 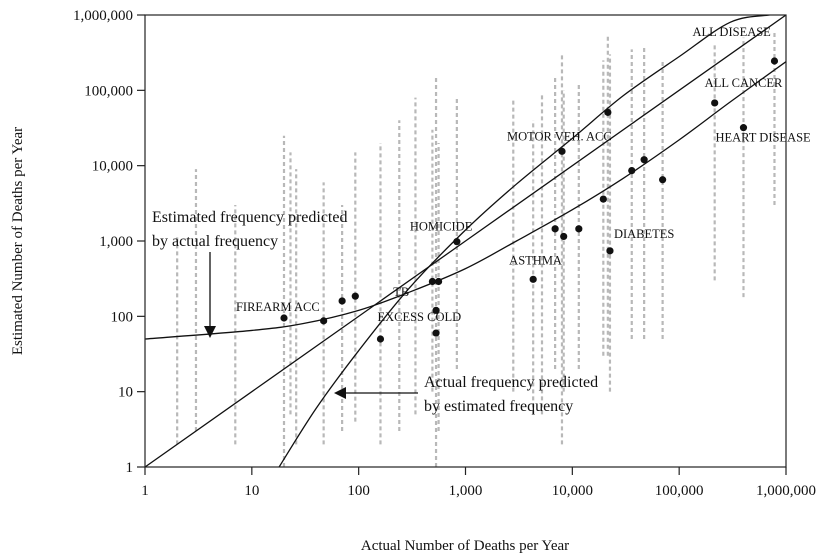 I want to click on label-excess-cold: EXCESS COLD, so click(x=419, y=317).